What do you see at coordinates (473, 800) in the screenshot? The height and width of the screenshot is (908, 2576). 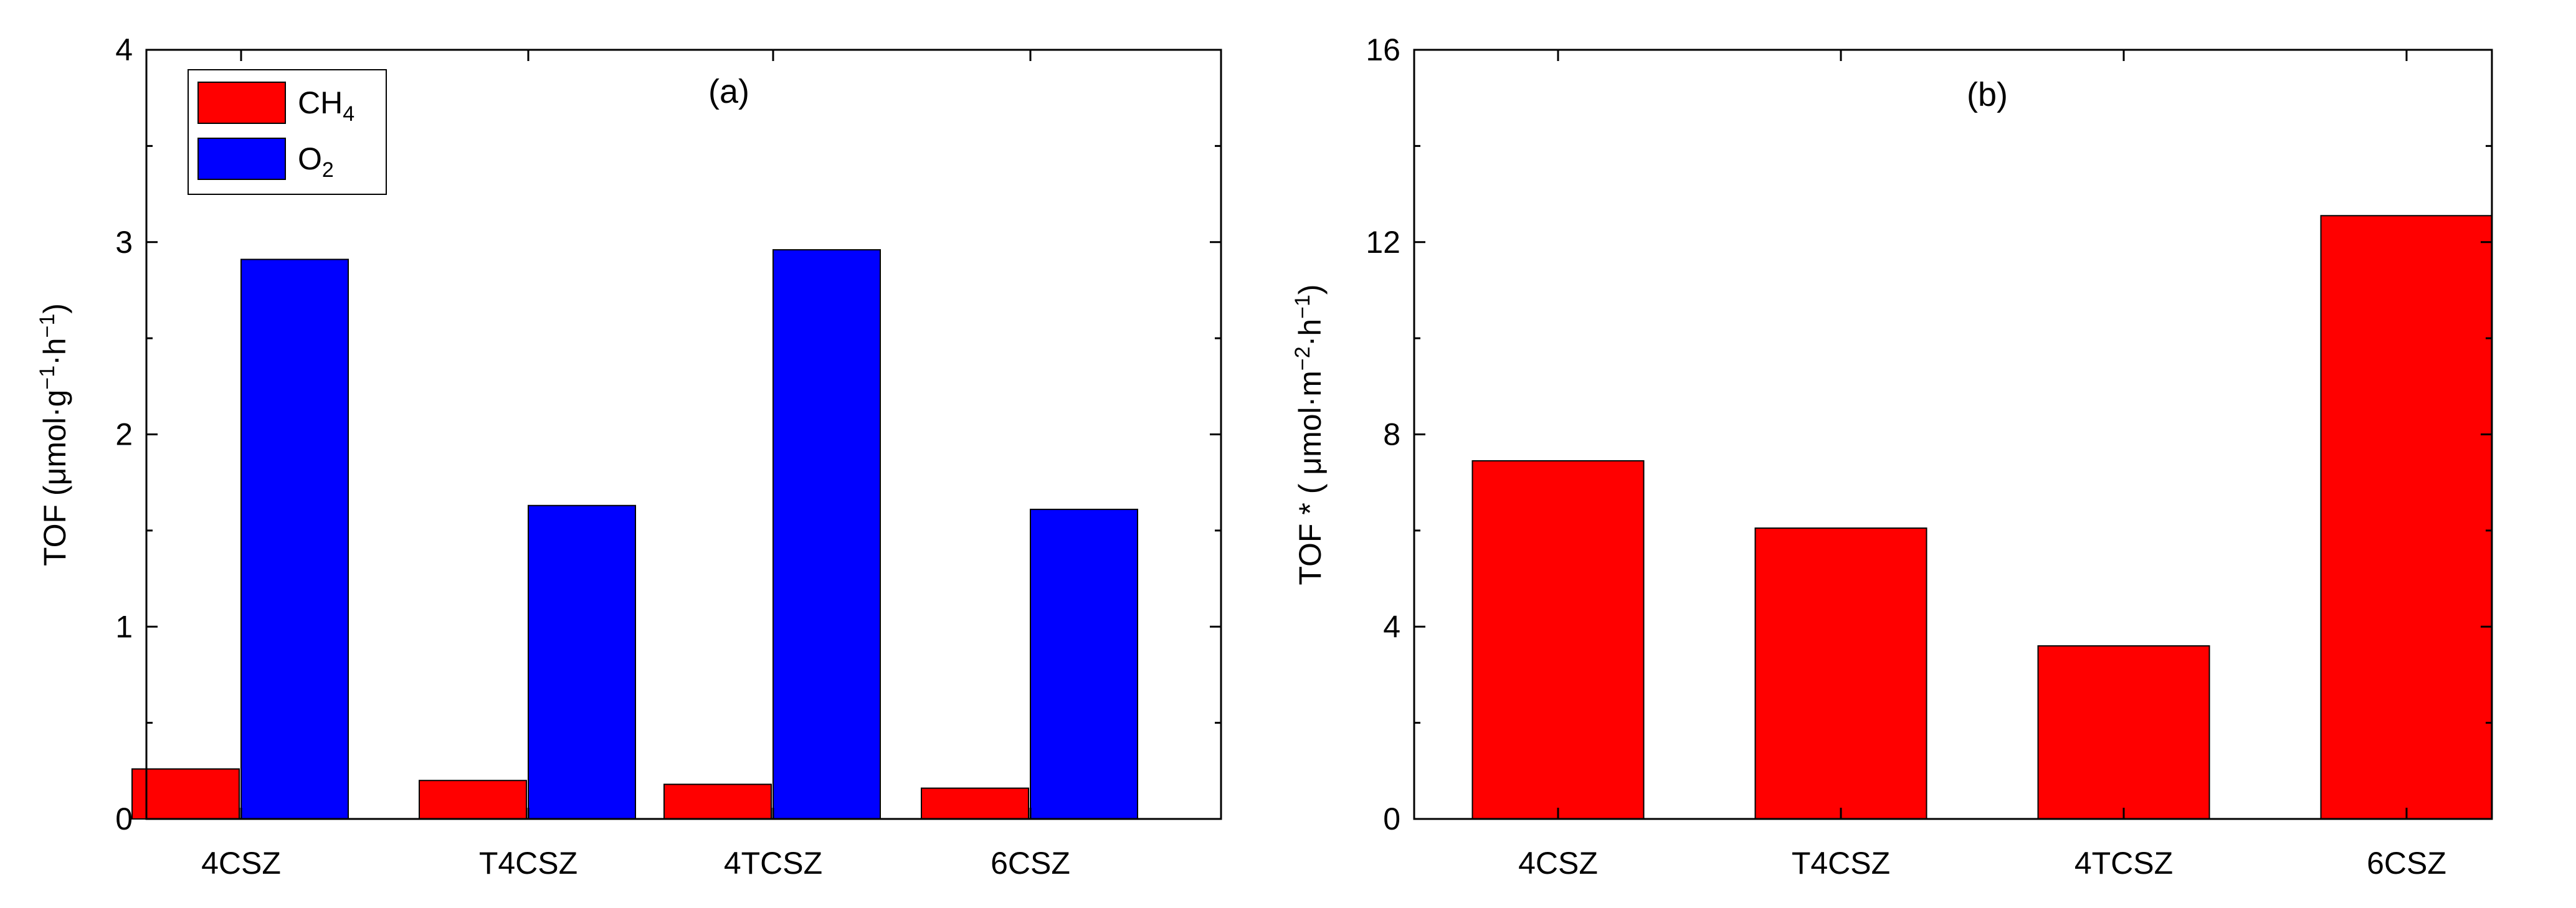 I see `bar-ch4-t4csz` at bounding box center [473, 800].